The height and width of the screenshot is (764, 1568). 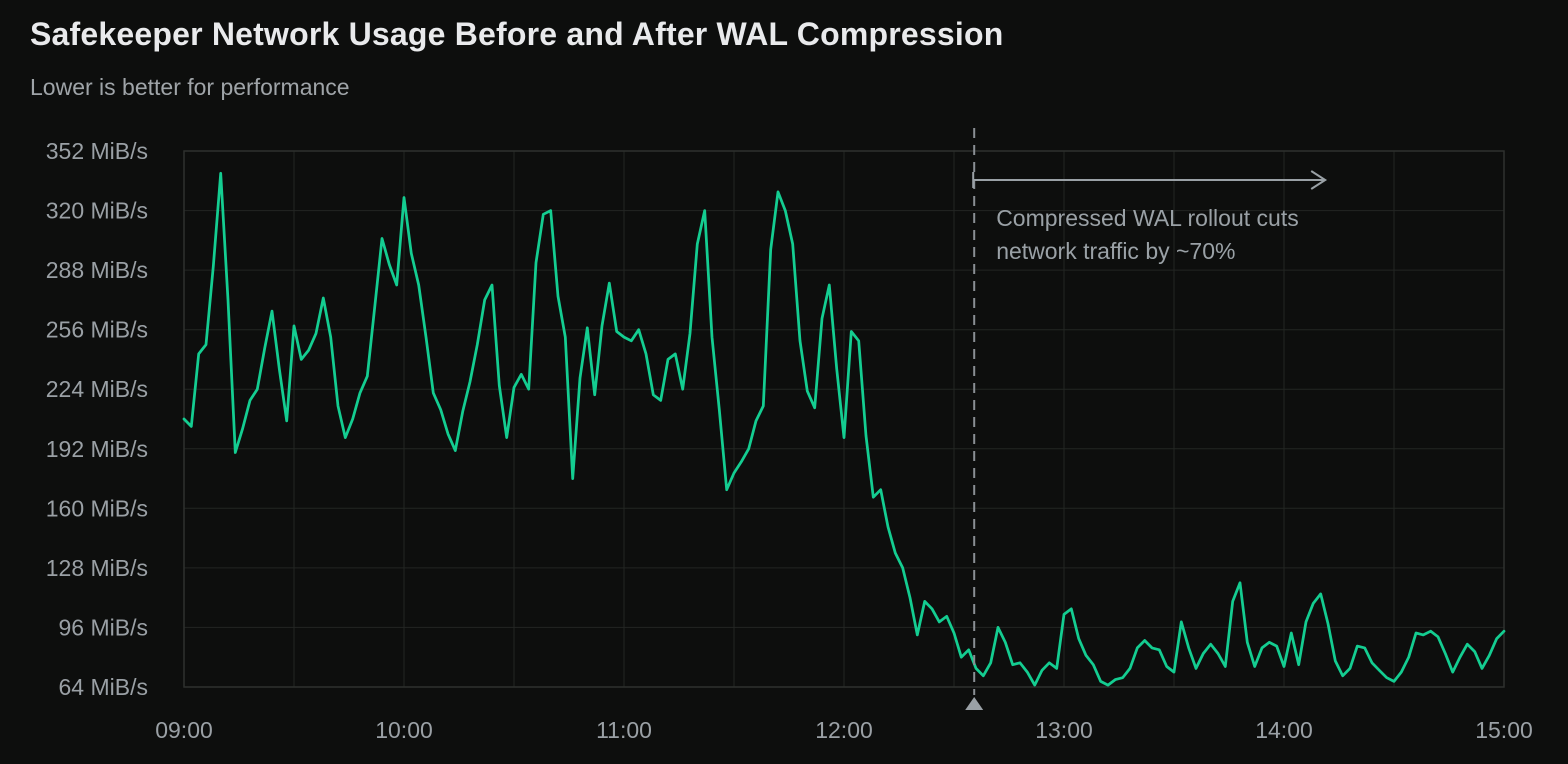 I want to click on rollout-marker-triangle, so click(x=974, y=703).